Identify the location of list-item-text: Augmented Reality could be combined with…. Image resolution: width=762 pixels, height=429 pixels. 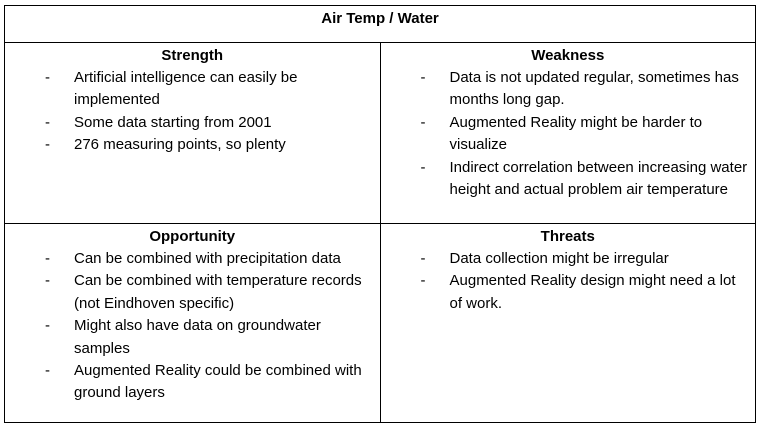
(218, 382).